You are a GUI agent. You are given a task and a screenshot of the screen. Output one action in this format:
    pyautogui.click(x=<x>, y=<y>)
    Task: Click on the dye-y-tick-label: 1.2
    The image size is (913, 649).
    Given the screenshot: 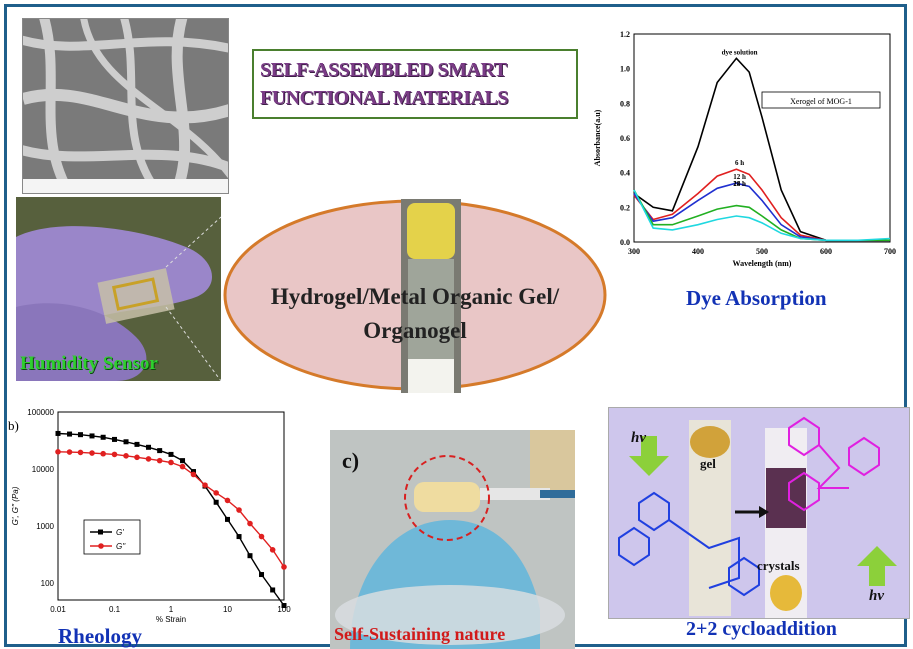 What is the action you would take?
    pyautogui.click(x=625, y=34)
    